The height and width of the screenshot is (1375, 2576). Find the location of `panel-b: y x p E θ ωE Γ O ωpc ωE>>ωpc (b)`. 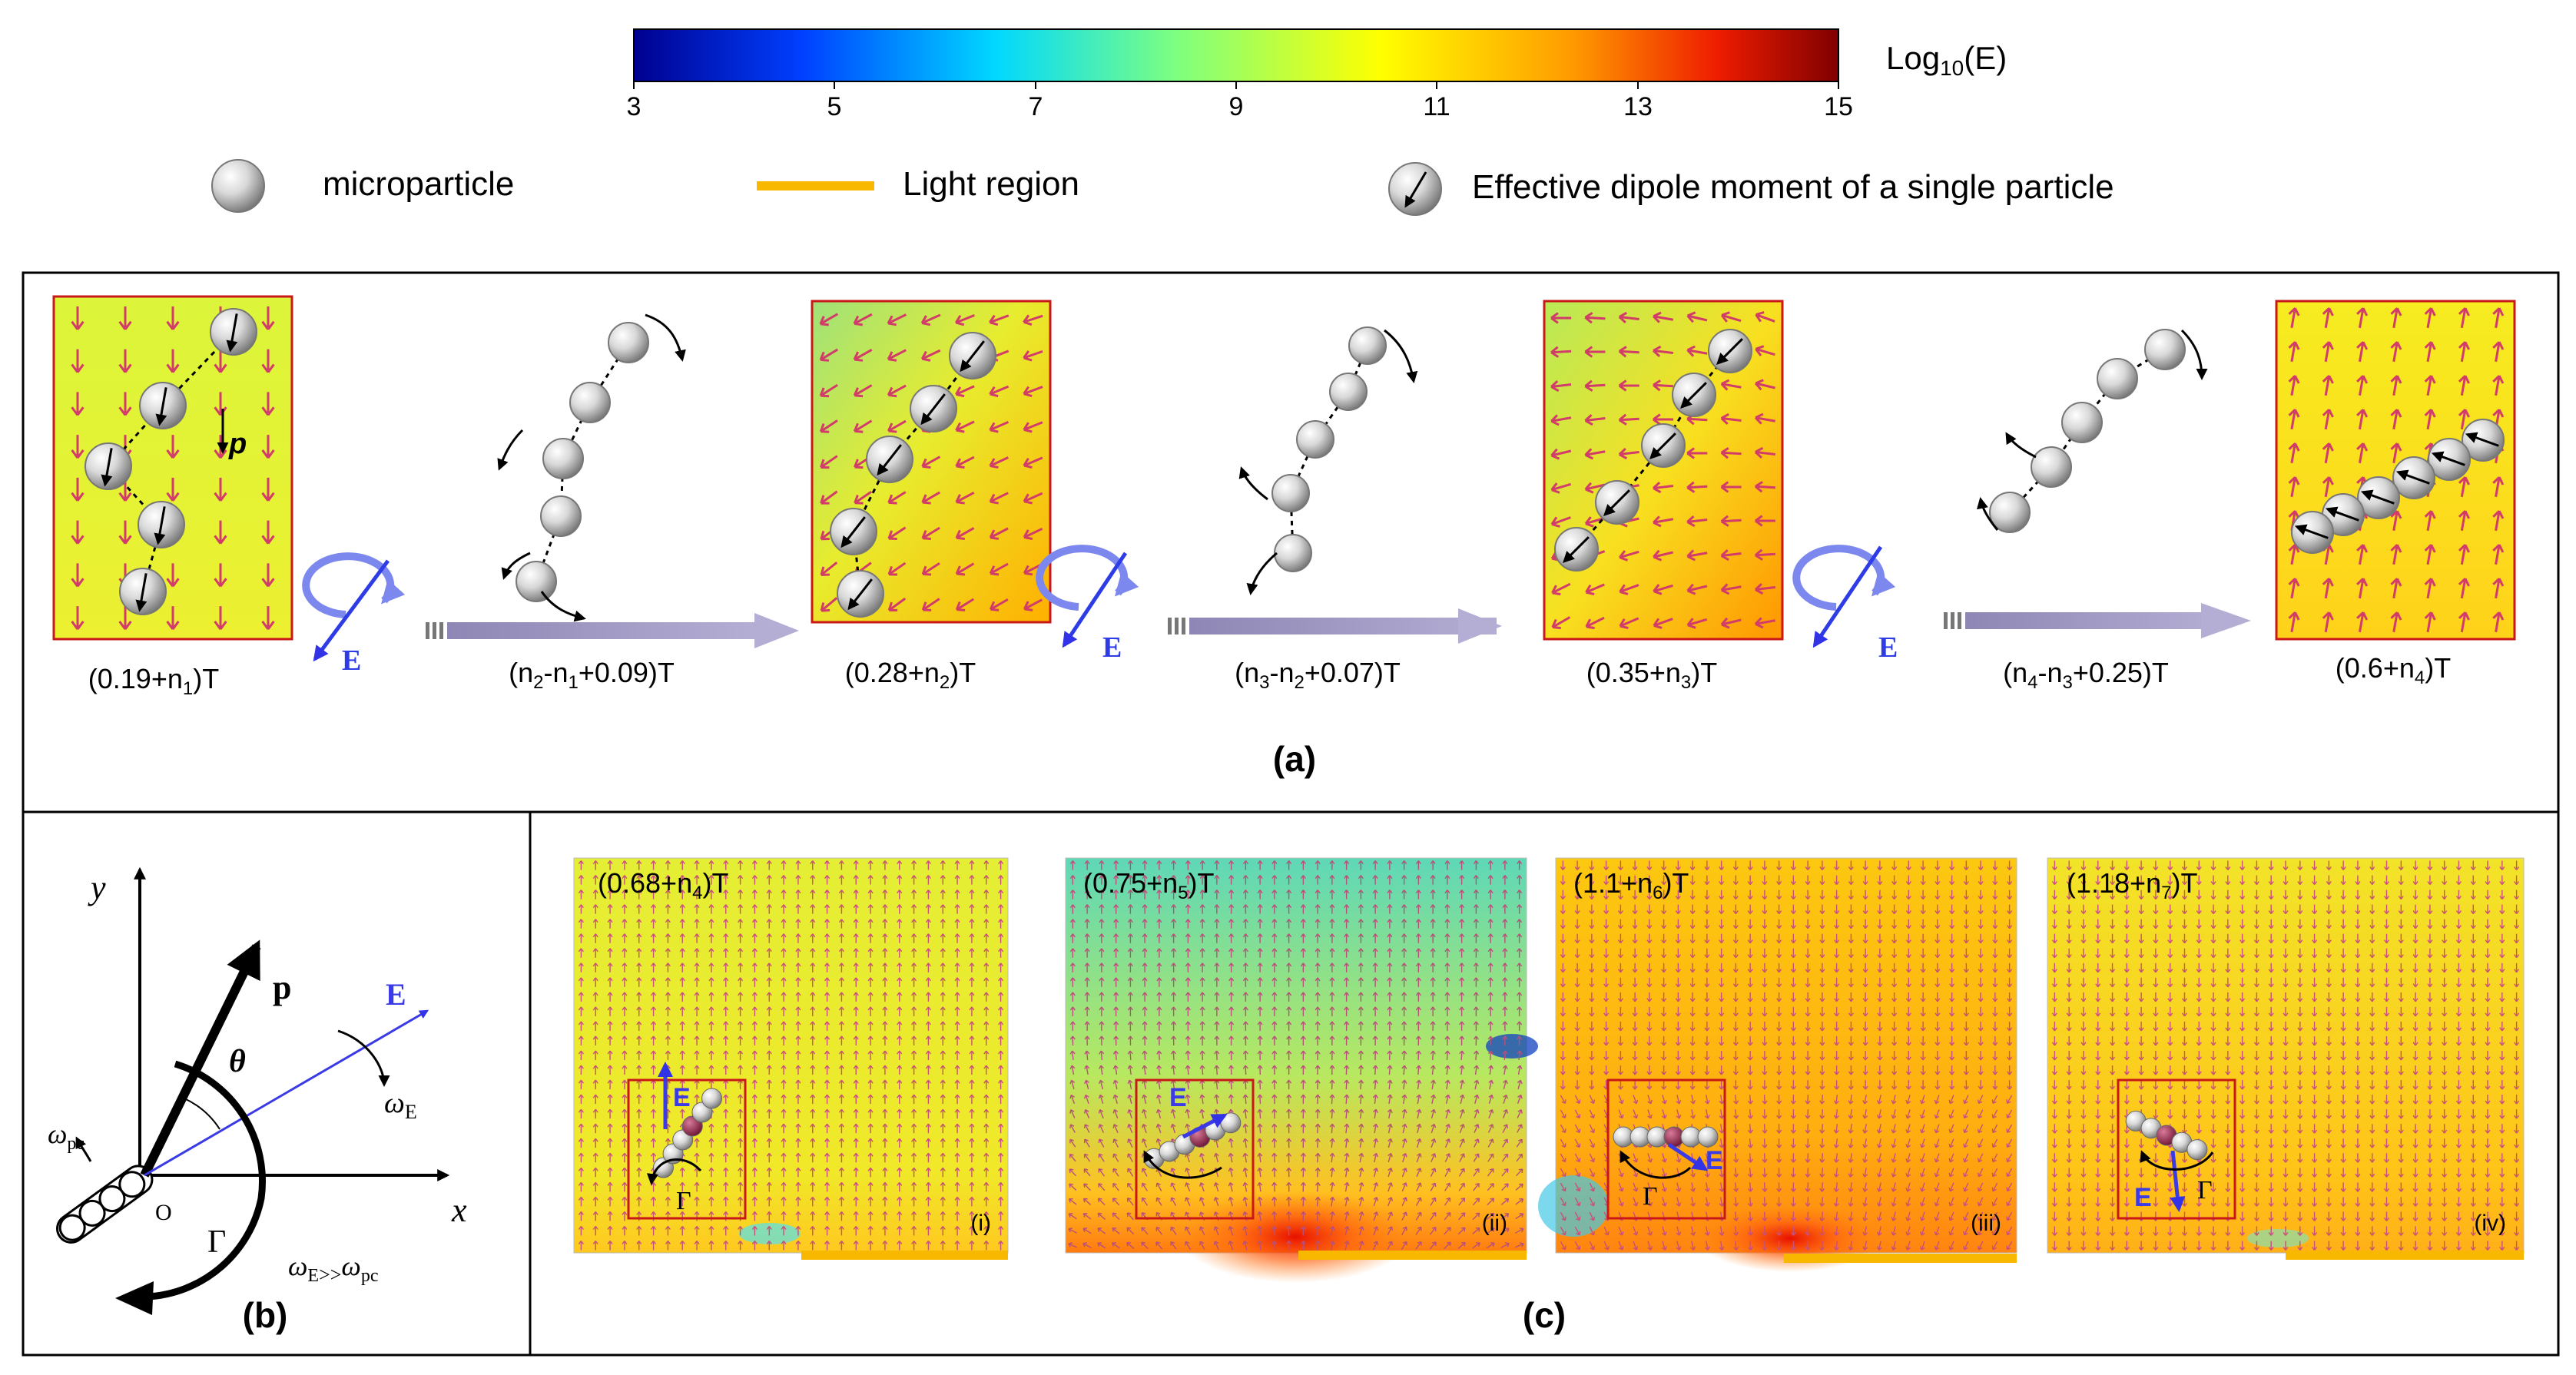

panel-b: y x p E θ ωE Γ O ωpc ωE>>ωpc (b) is located at coordinates (257, 1100).